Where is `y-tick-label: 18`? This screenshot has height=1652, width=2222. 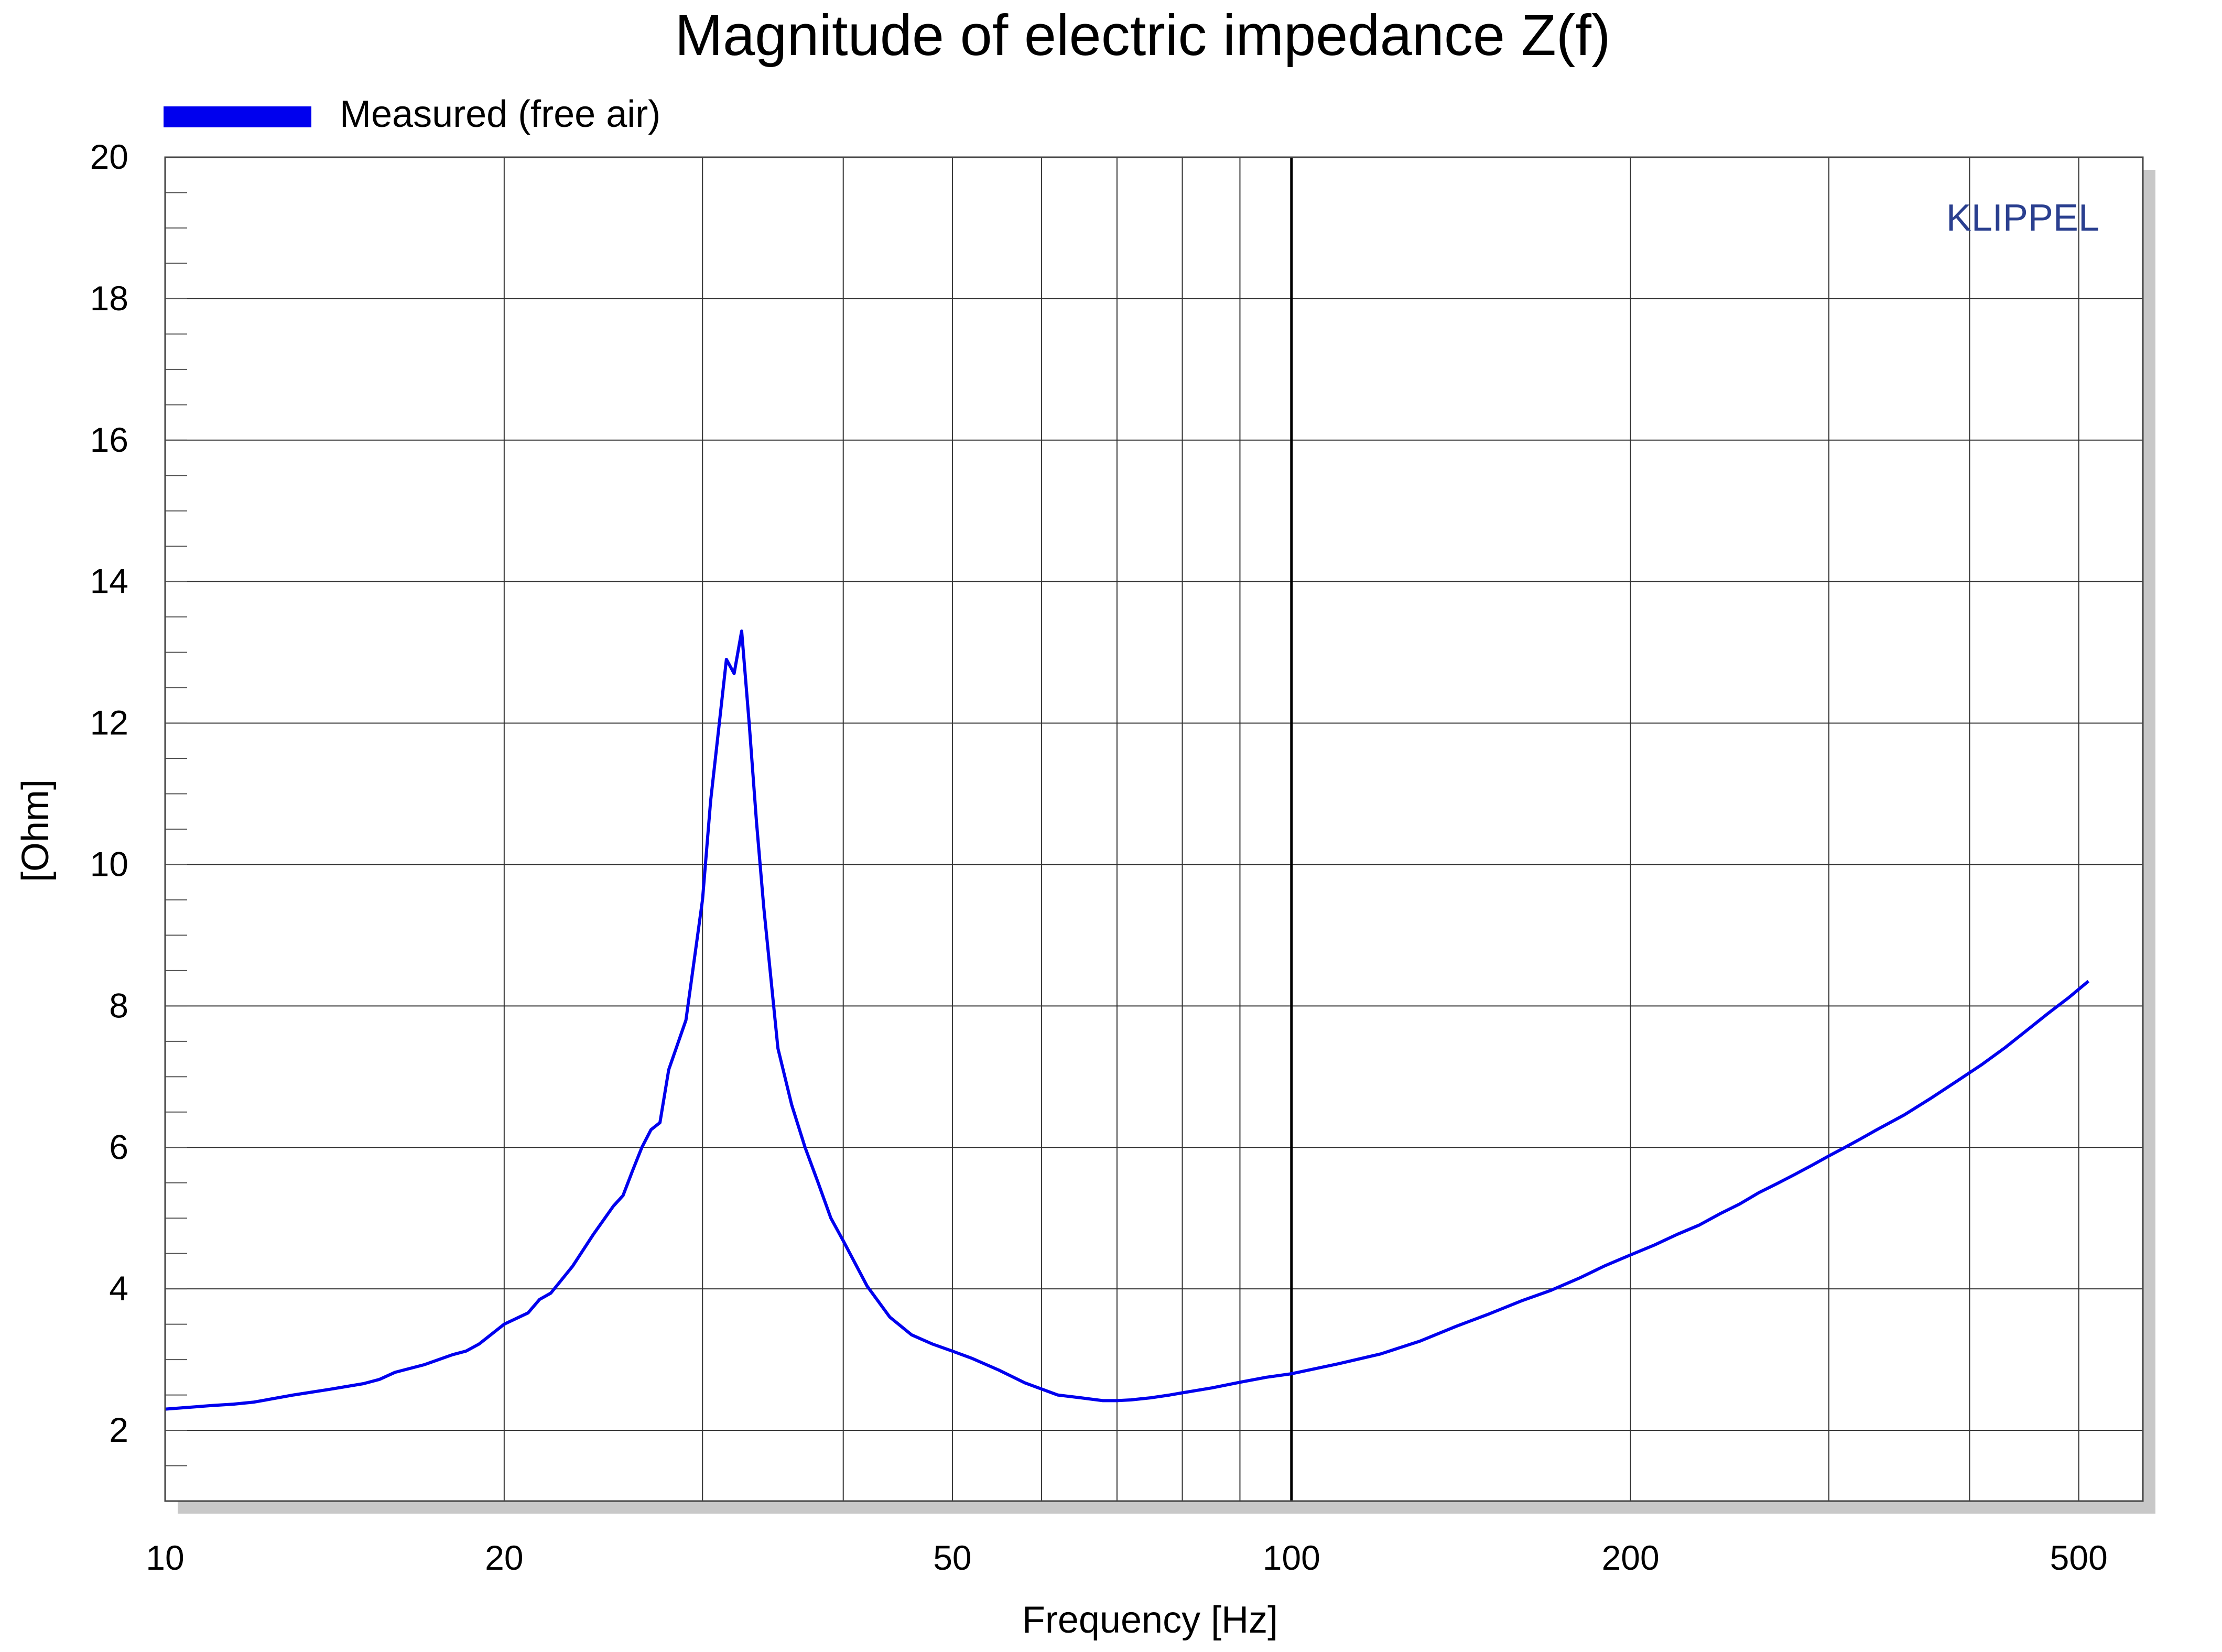 y-tick-label: 18 is located at coordinates (109, 299).